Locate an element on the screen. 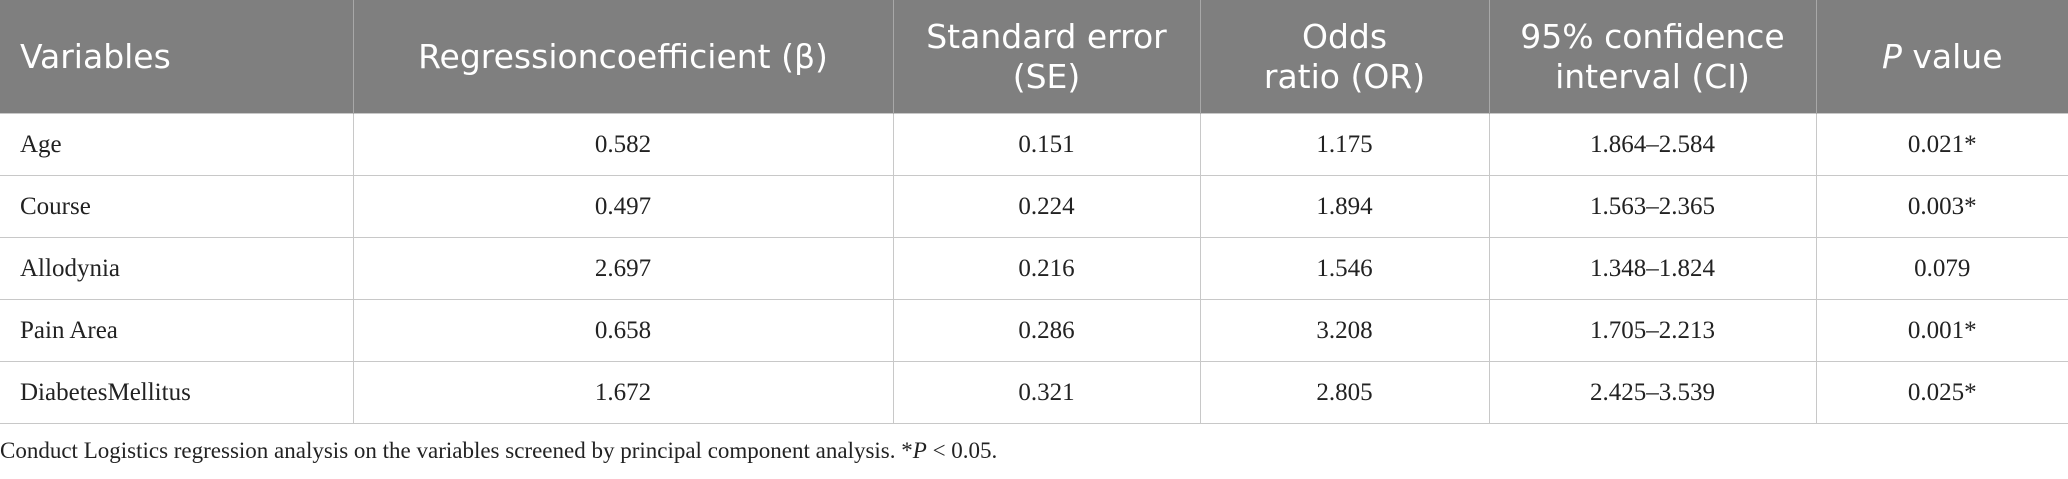  table-cell: 0.025* is located at coordinates (1941, 392).